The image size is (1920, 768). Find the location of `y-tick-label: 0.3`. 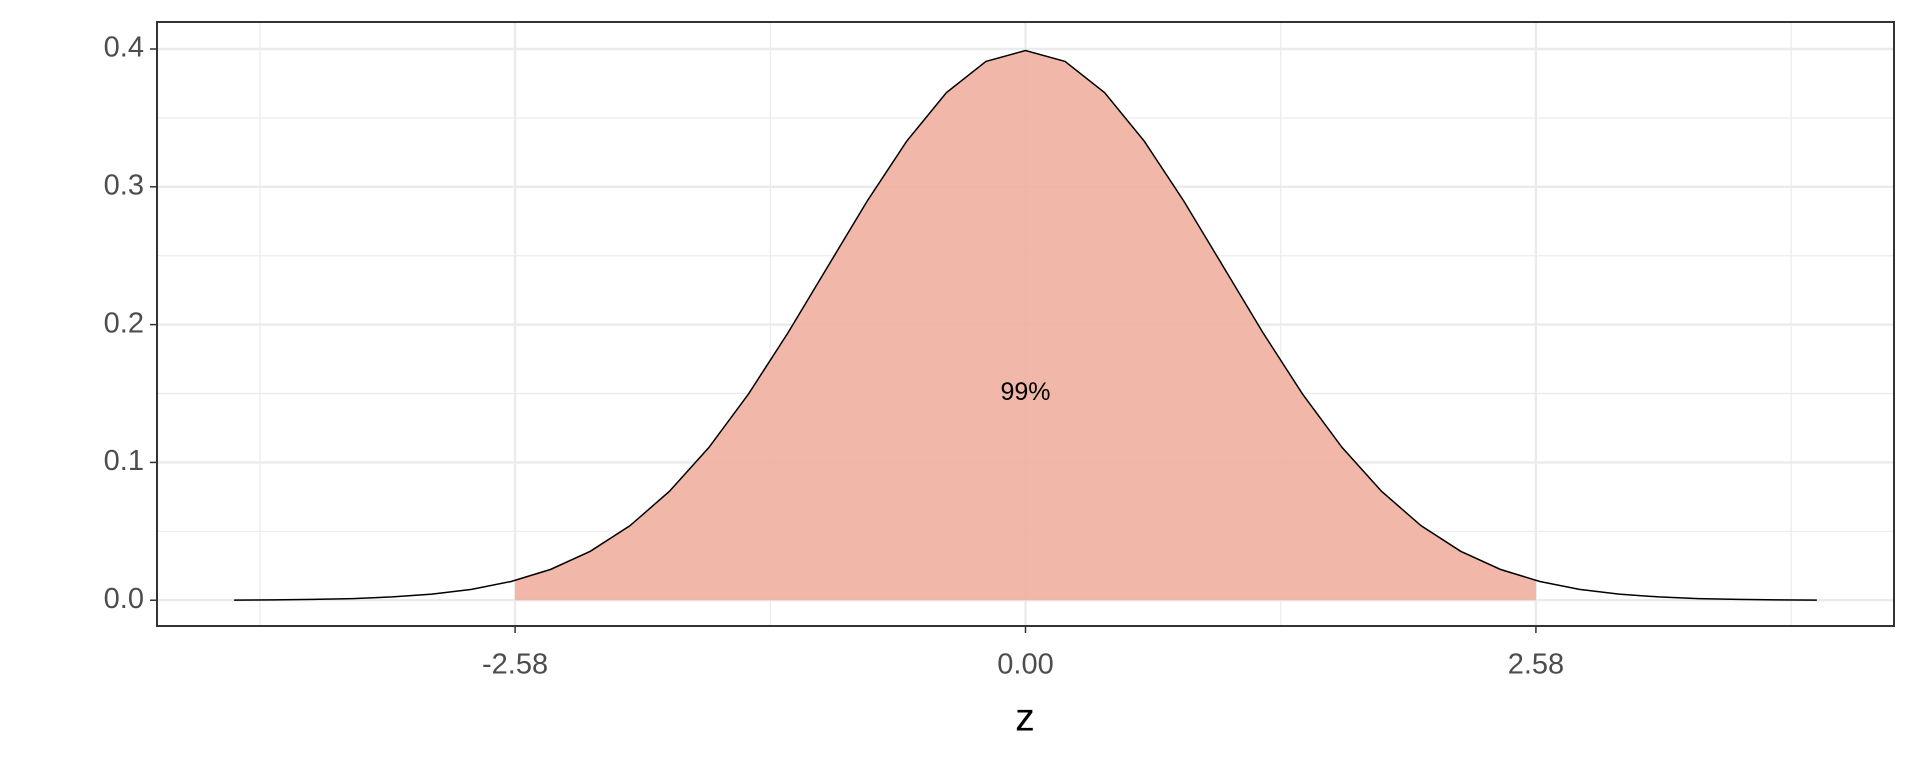

y-tick-label: 0.3 is located at coordinates (124, 185).